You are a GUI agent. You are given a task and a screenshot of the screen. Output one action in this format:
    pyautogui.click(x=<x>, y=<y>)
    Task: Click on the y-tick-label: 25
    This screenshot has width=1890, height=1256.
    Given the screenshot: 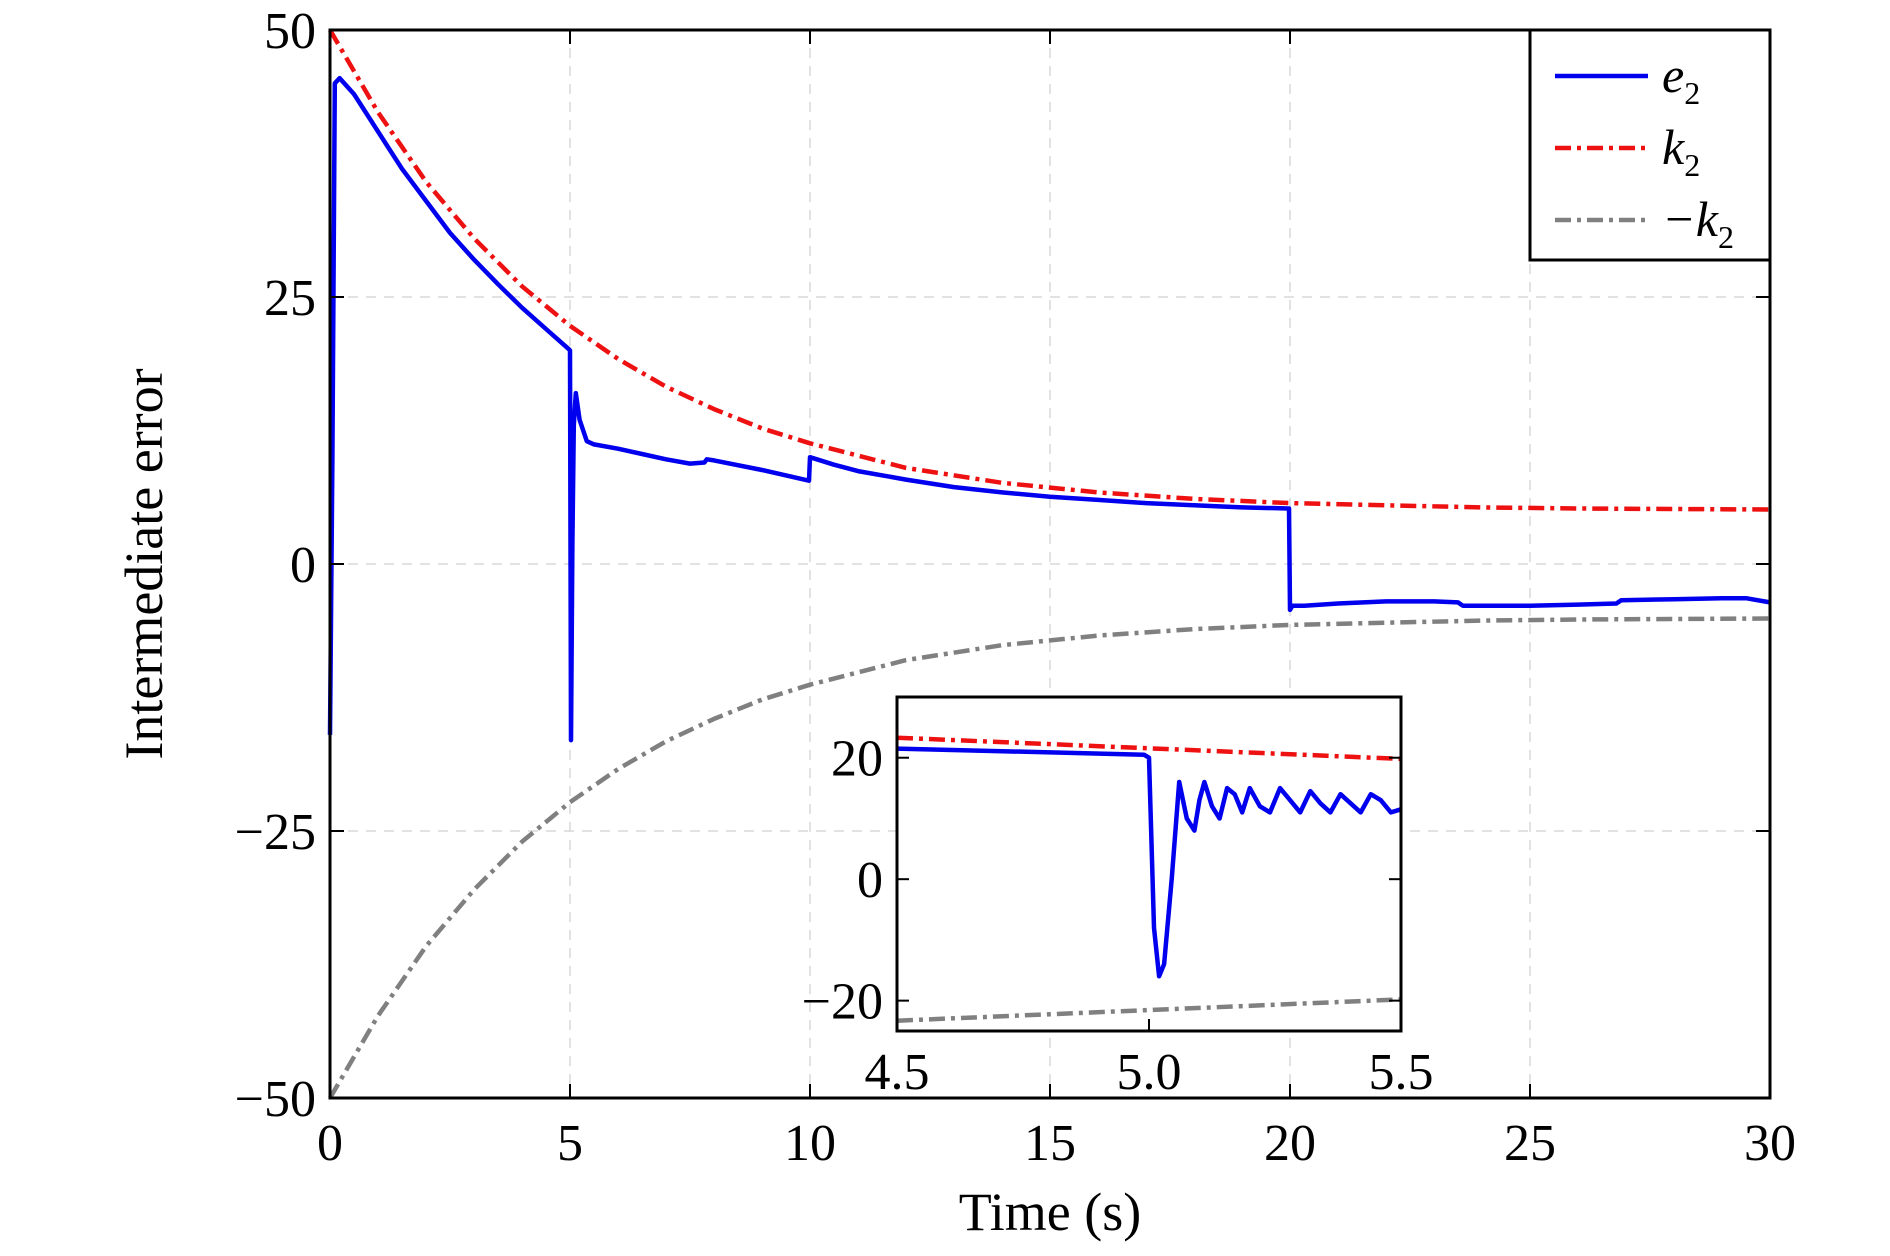 What is the action you would take?
    pyautogui.click(x=290, y=298)
    